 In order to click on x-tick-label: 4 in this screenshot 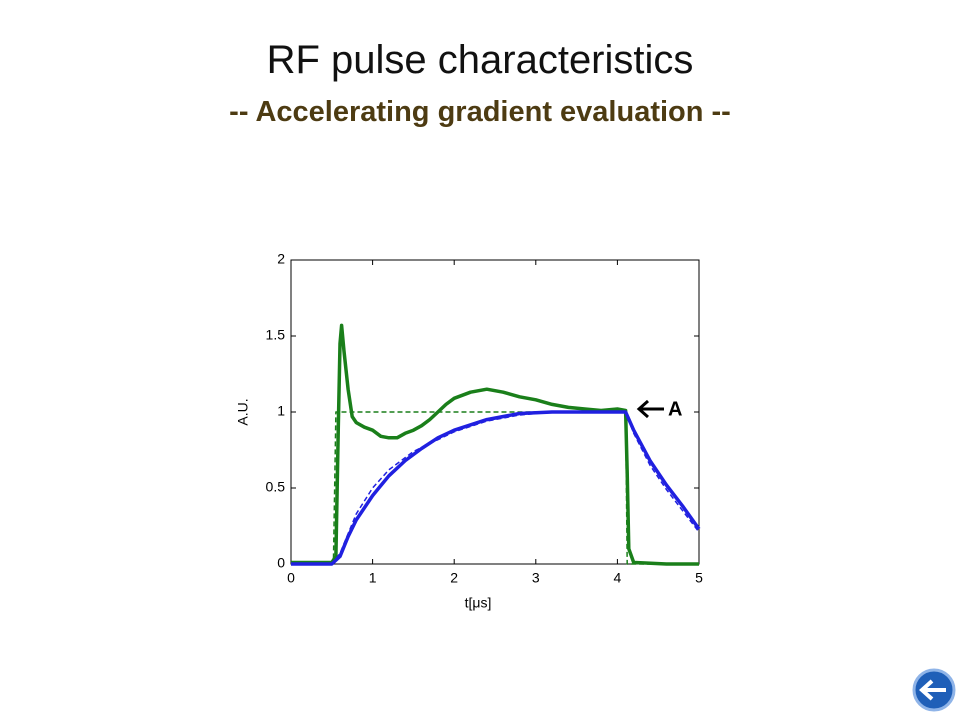, I will do `click(618, 578)`.